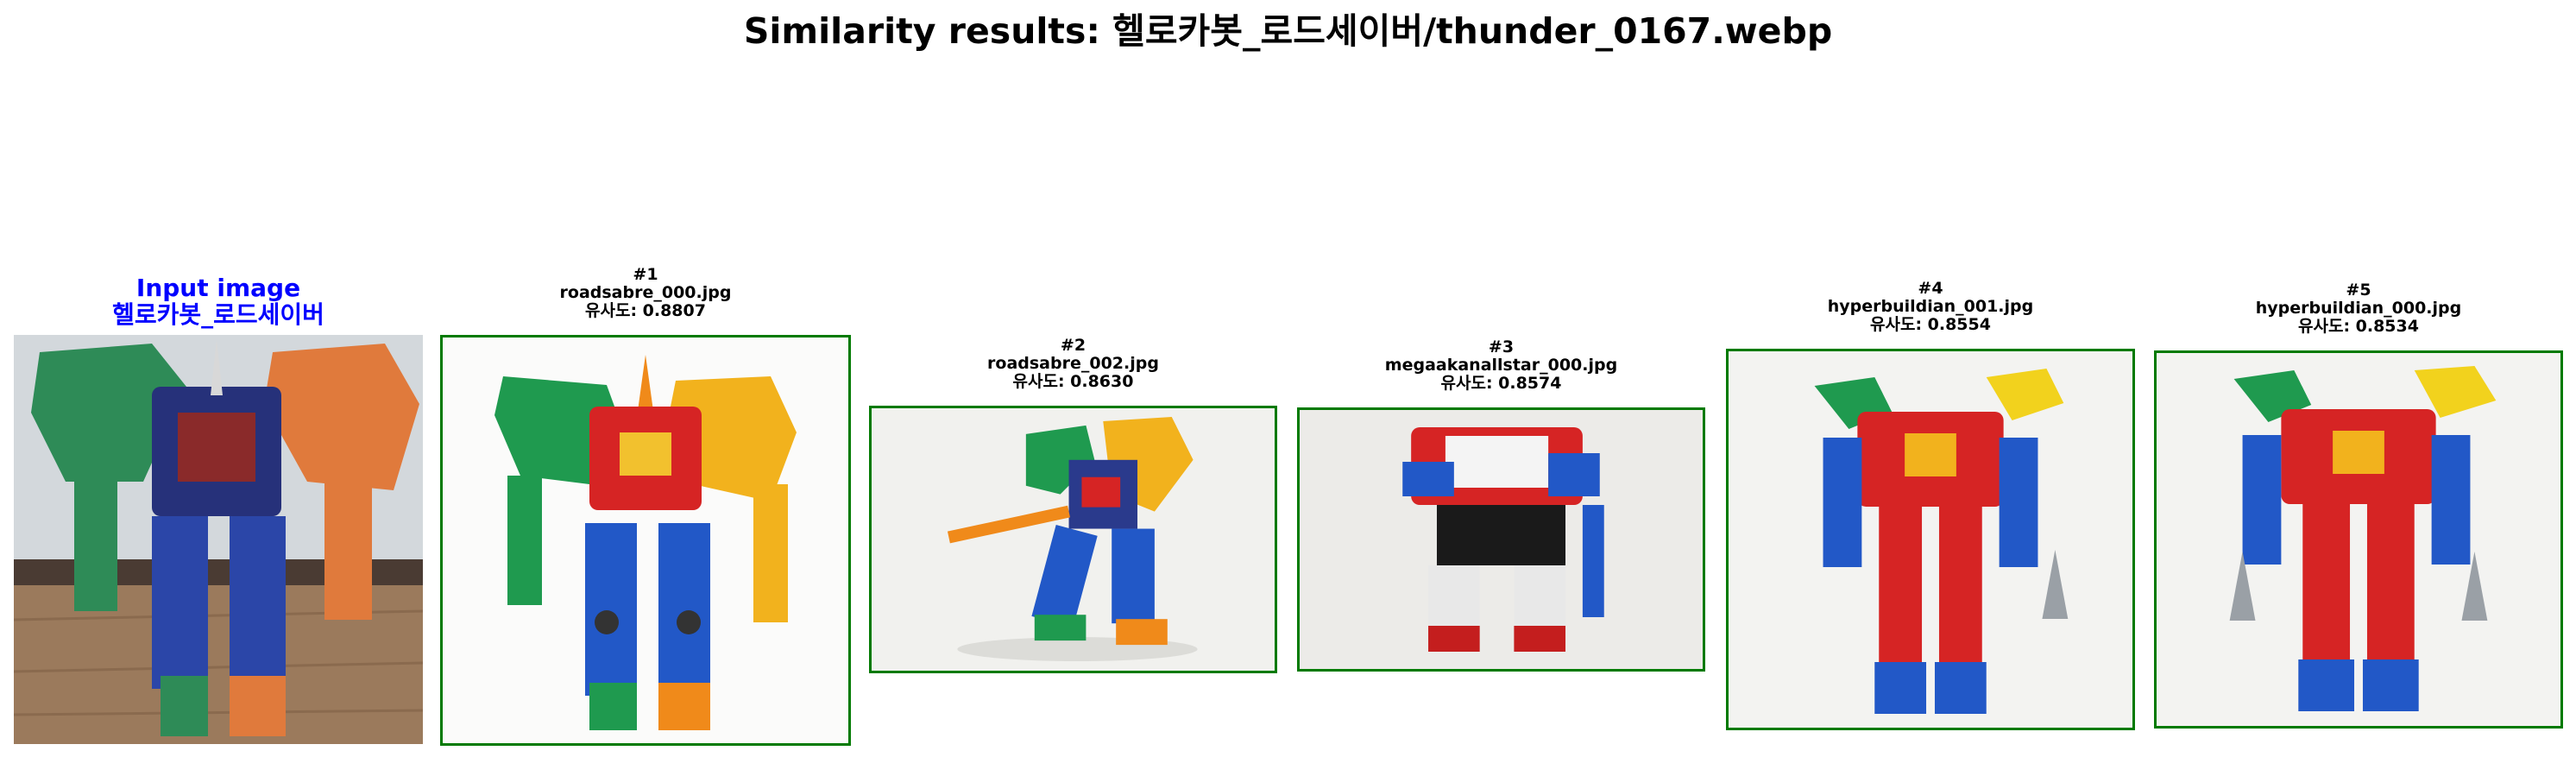  I want to click on result-score: 유사도: 0.8534, so click(2359, 326).